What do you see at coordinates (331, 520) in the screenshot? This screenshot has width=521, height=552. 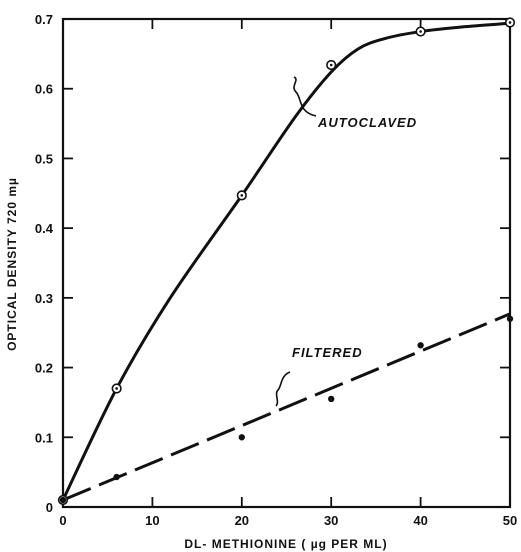 I see `x-tick-label: 30` at bounding box center [331, 520].